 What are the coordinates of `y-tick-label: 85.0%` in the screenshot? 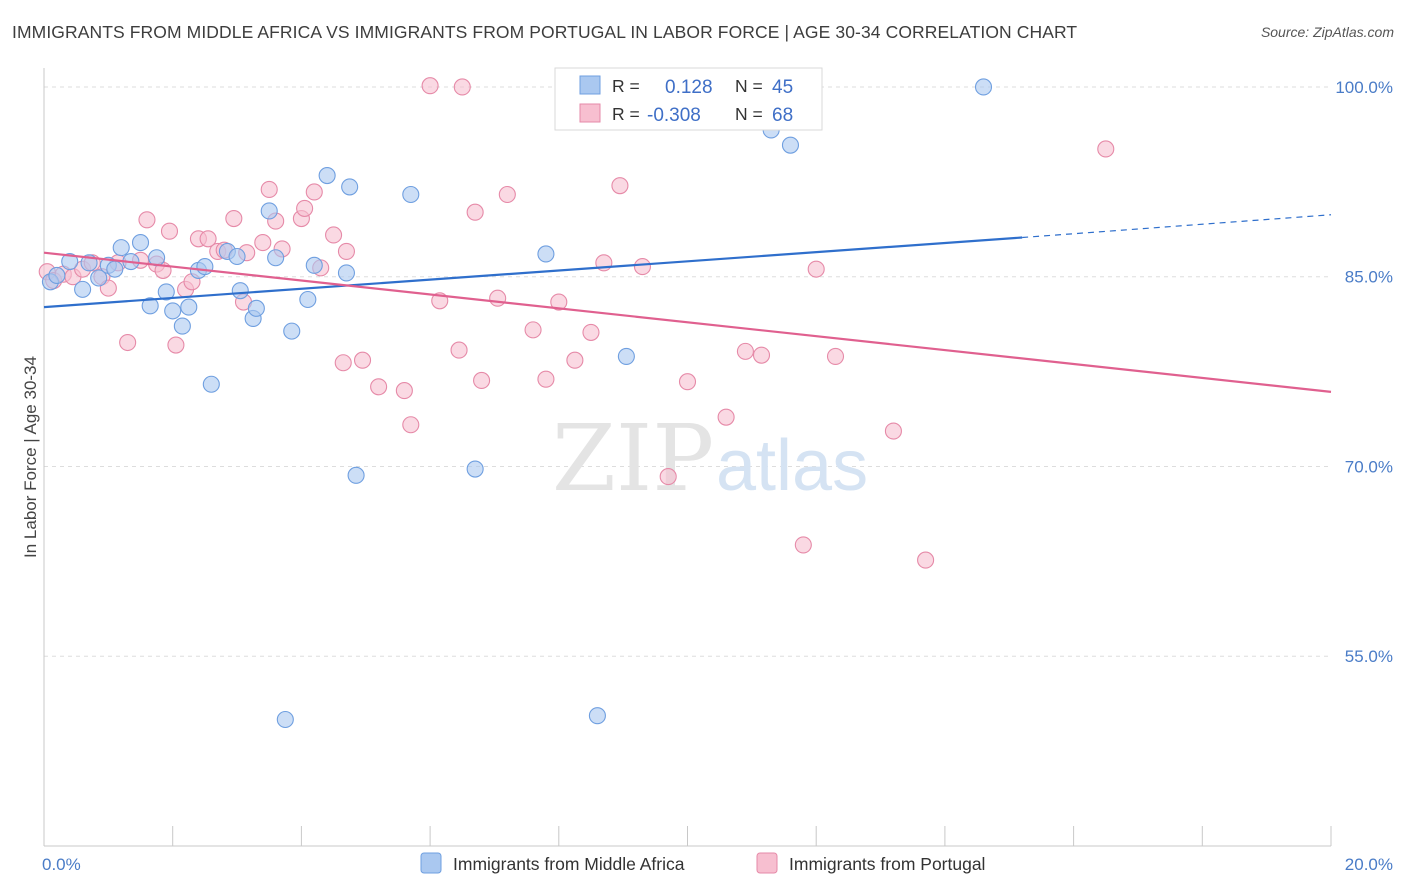 It's located at (1369, 277).